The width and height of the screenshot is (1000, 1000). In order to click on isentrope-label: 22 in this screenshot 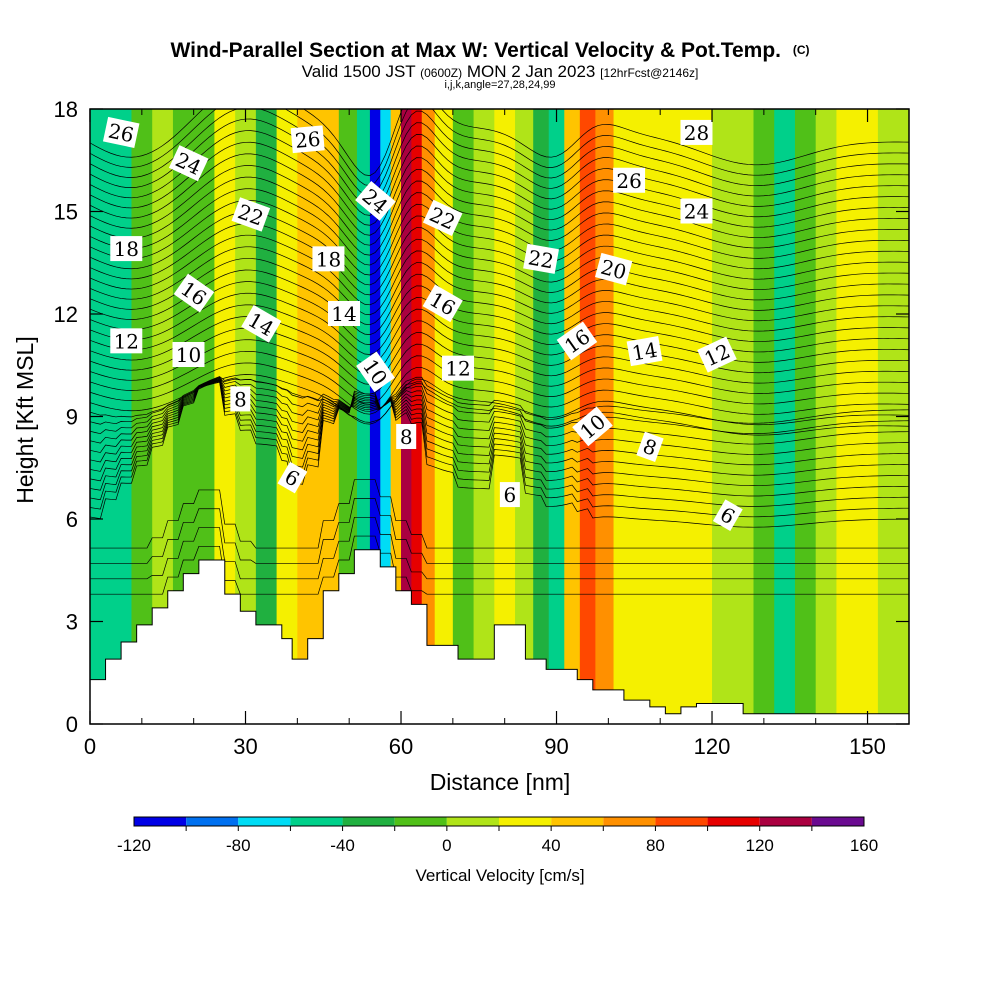, I will do `click(541, 258)`.